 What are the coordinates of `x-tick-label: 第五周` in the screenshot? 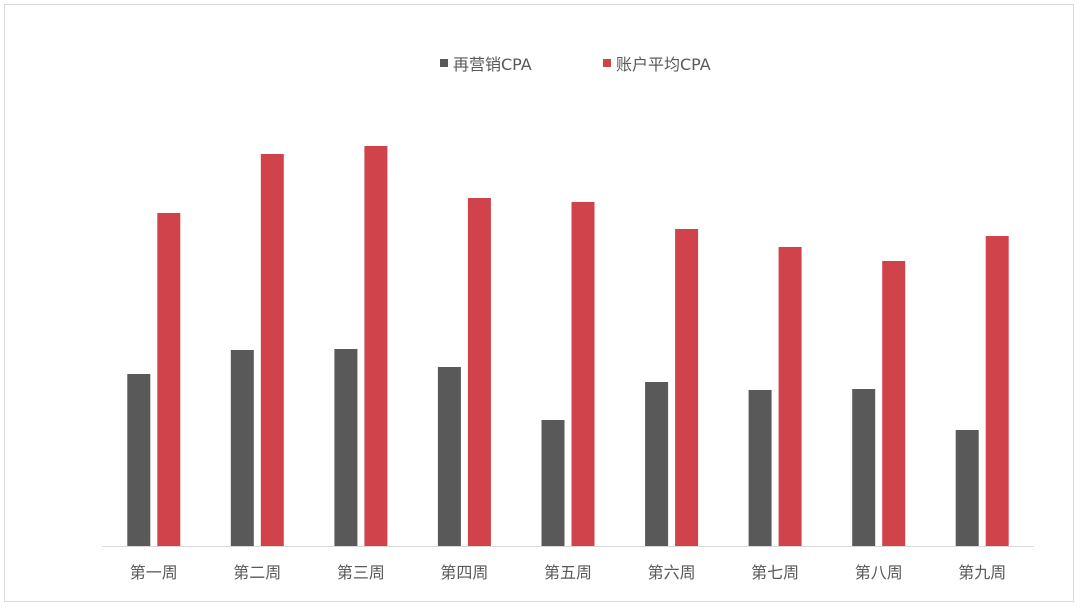 It's located at (568, 572).